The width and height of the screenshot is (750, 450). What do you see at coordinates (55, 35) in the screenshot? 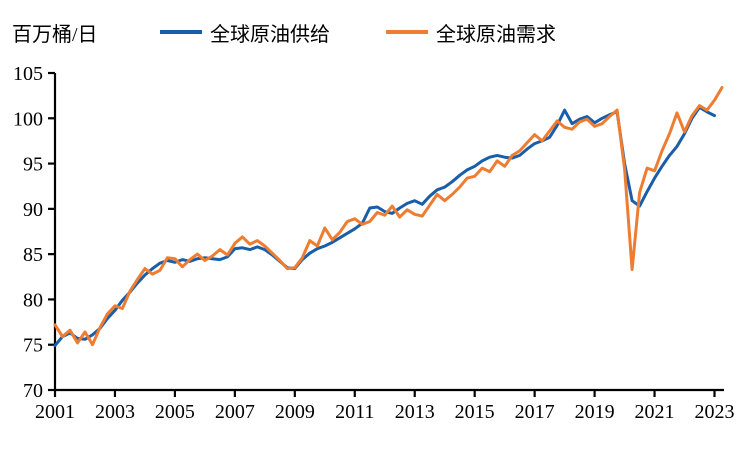
I see `y-axis-unit-label: 百万桶/日` at bounding box center [55, 35].